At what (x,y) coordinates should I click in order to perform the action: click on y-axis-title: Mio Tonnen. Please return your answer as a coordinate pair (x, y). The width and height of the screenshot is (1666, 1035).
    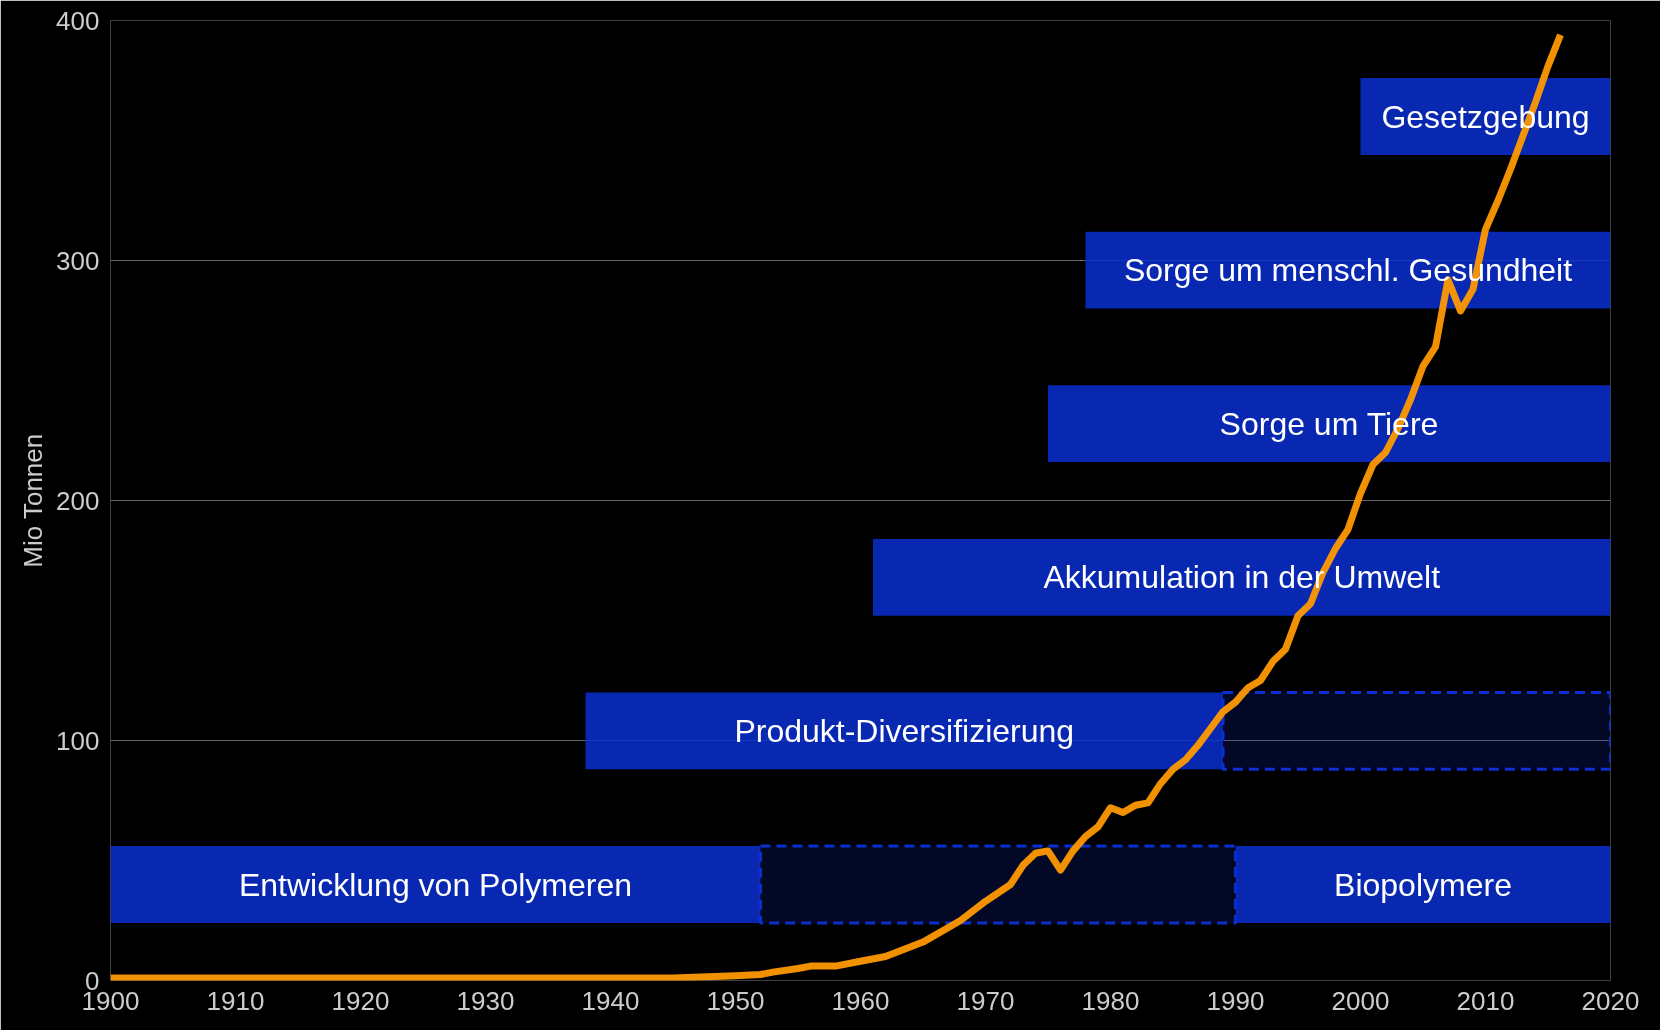
    Looking at the image, I should click on (33, 500).